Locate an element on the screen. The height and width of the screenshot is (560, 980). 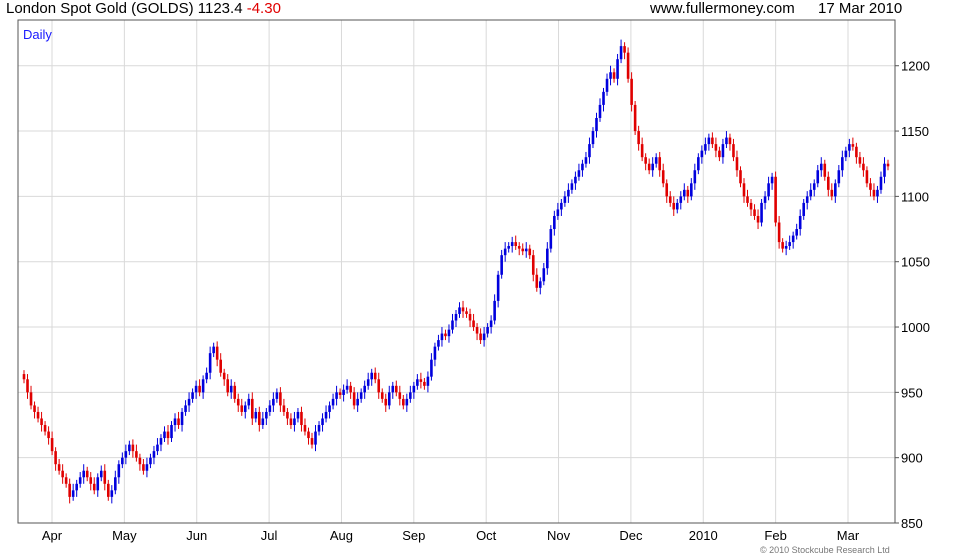
x-tick-label: 2010 is located at coordinates (703, 535).